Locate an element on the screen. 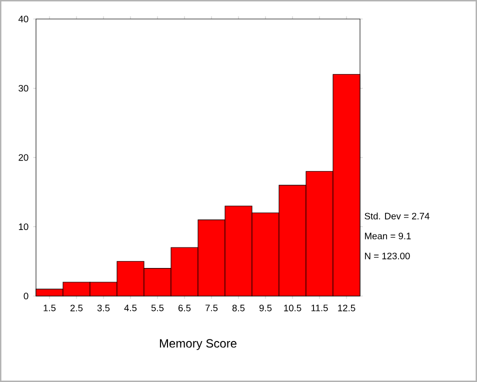 The height and width of the screenshot is (382, 477). text: Std. Dev = 2.74 is located at coordinates (397, 216).